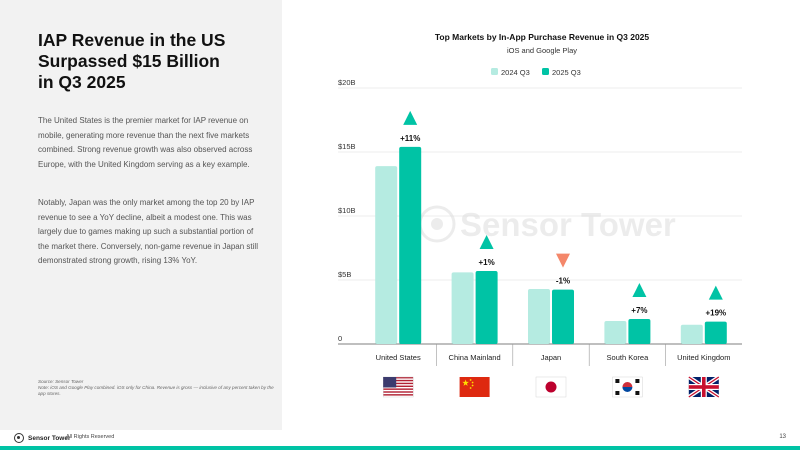 This screenshot has height=450, width=800. I want to click on footer-brand: Sensor Tower, so click(49, 438).